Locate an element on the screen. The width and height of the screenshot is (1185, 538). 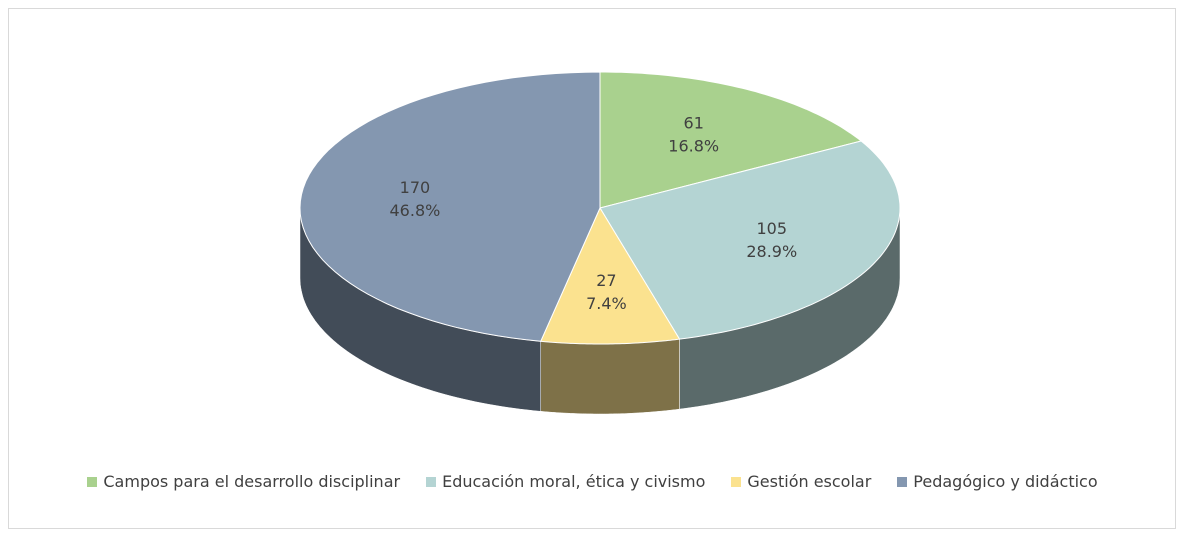
legend-label: Campos para el desarrollo disciplinar is located at coordinates (252, 481).